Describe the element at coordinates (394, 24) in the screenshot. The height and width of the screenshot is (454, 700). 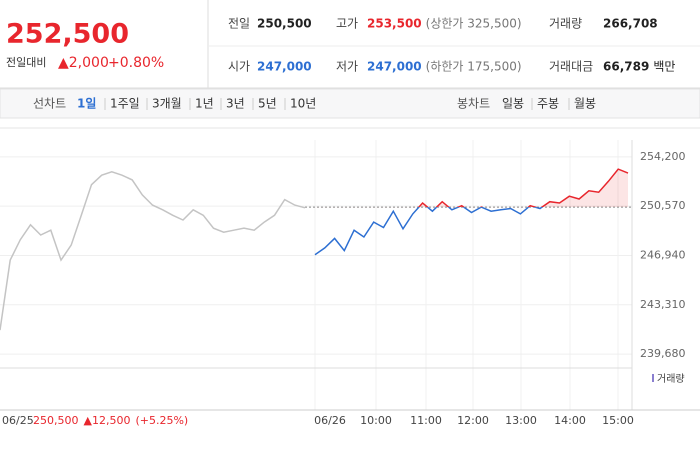
I see `info-value: 253,500` at that location.